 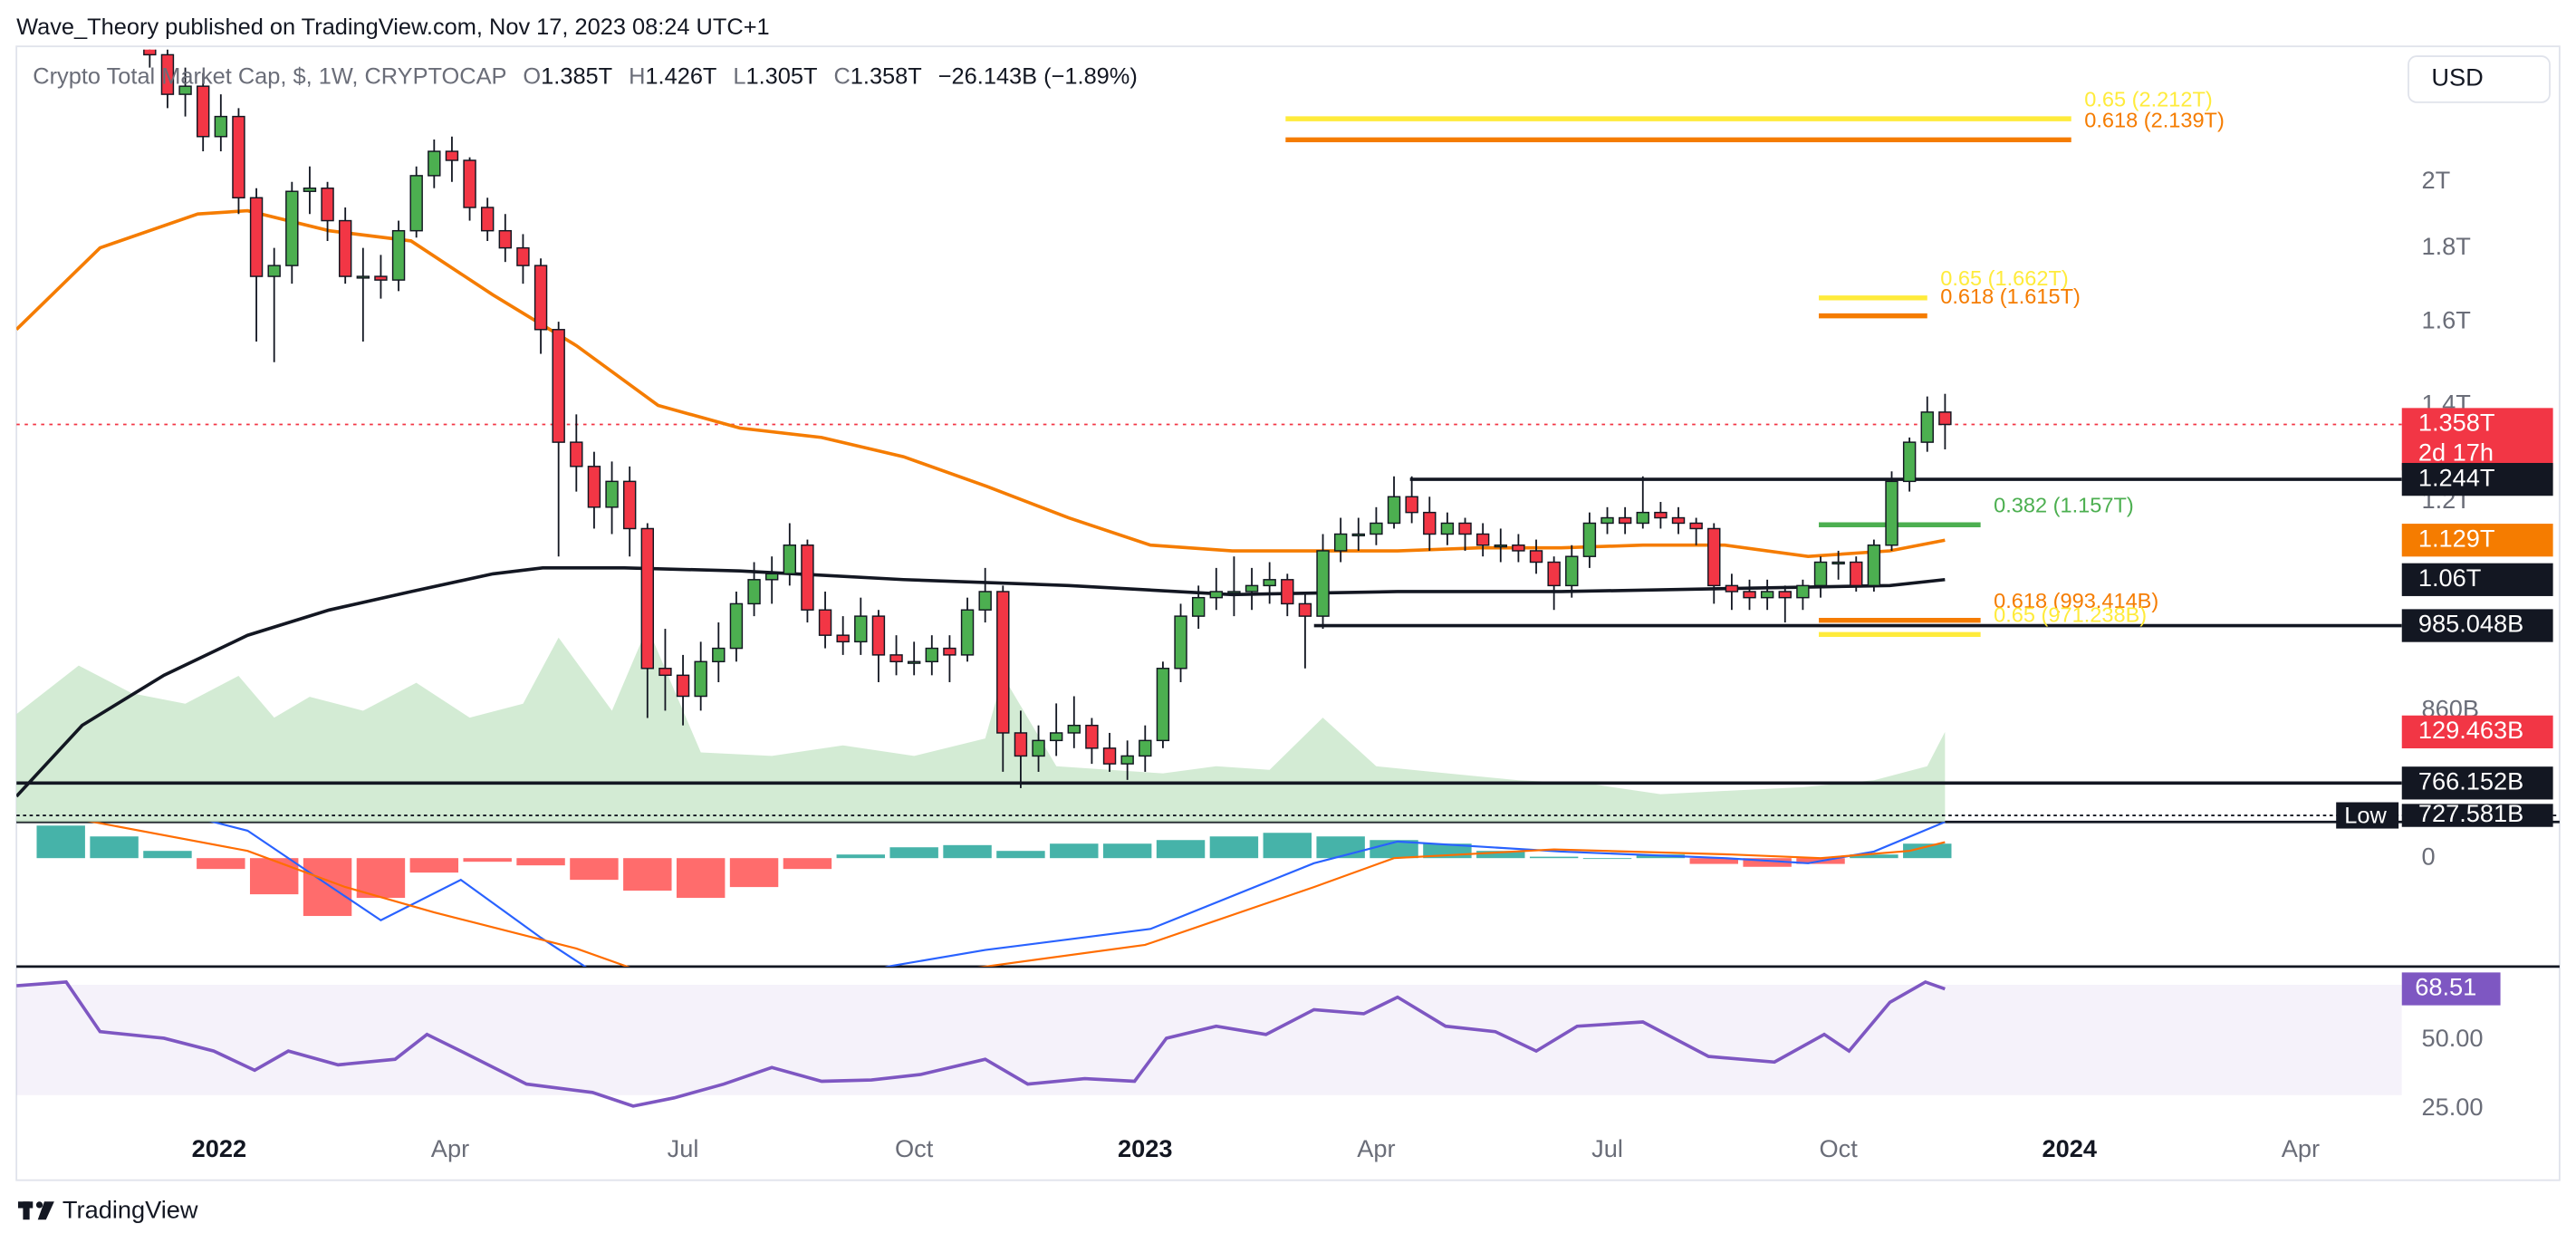 I want to click on rsi-band, so click(x=1209, y=1039).